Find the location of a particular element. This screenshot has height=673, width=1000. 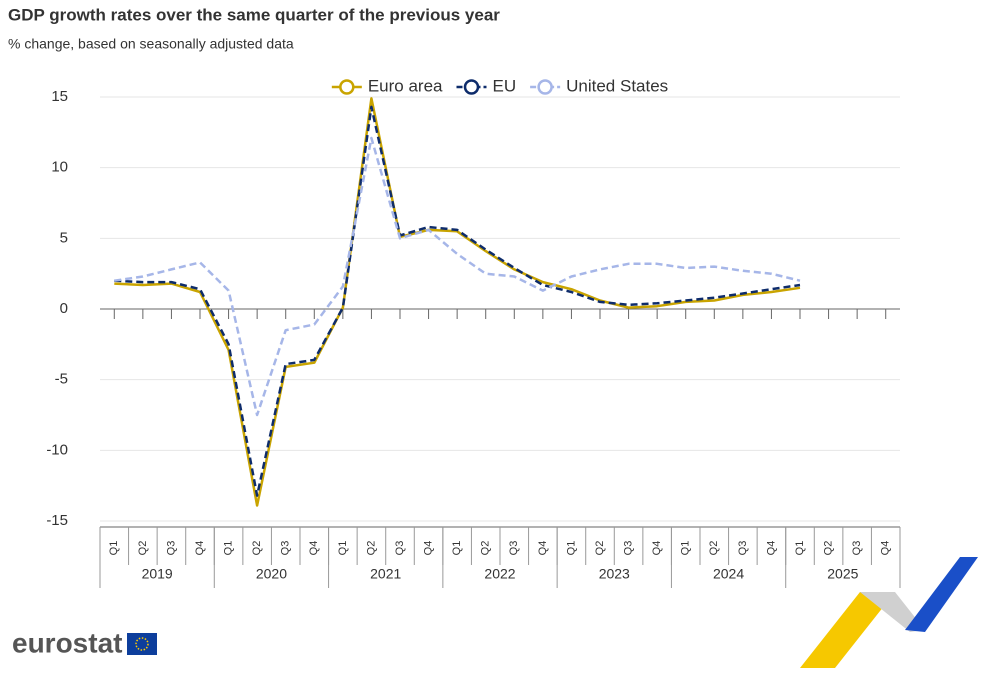

y-tick-label: -10 is located at coordinates (57, 449).